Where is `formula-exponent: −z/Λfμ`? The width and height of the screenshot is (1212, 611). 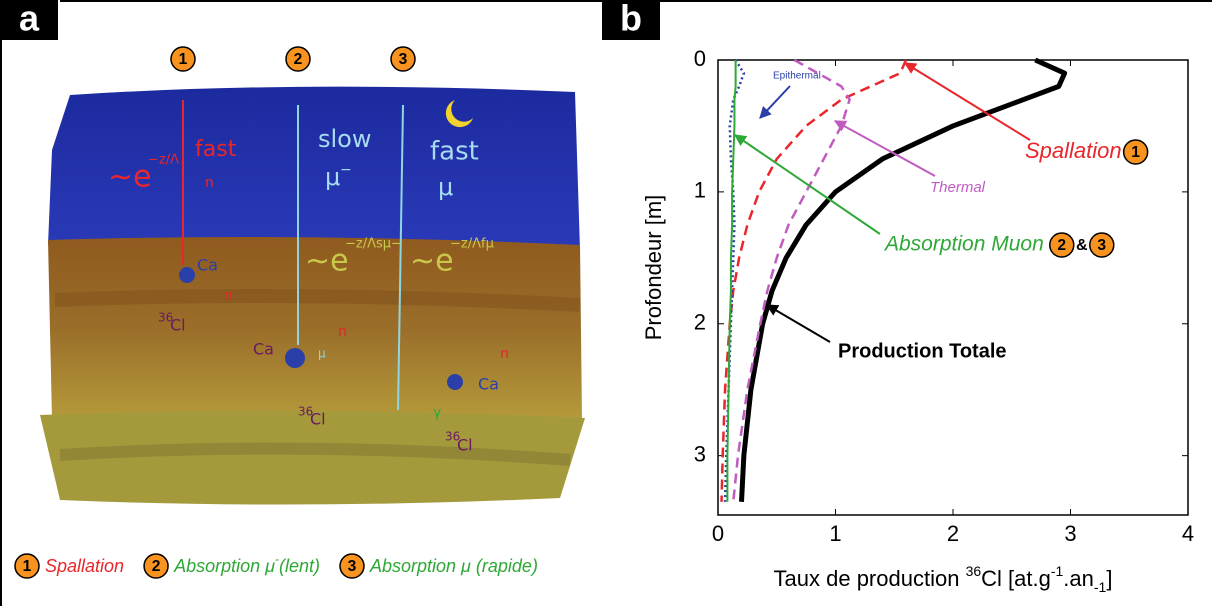
formula-exponent: −z/Λfμ is located at coordinates (472, 244).